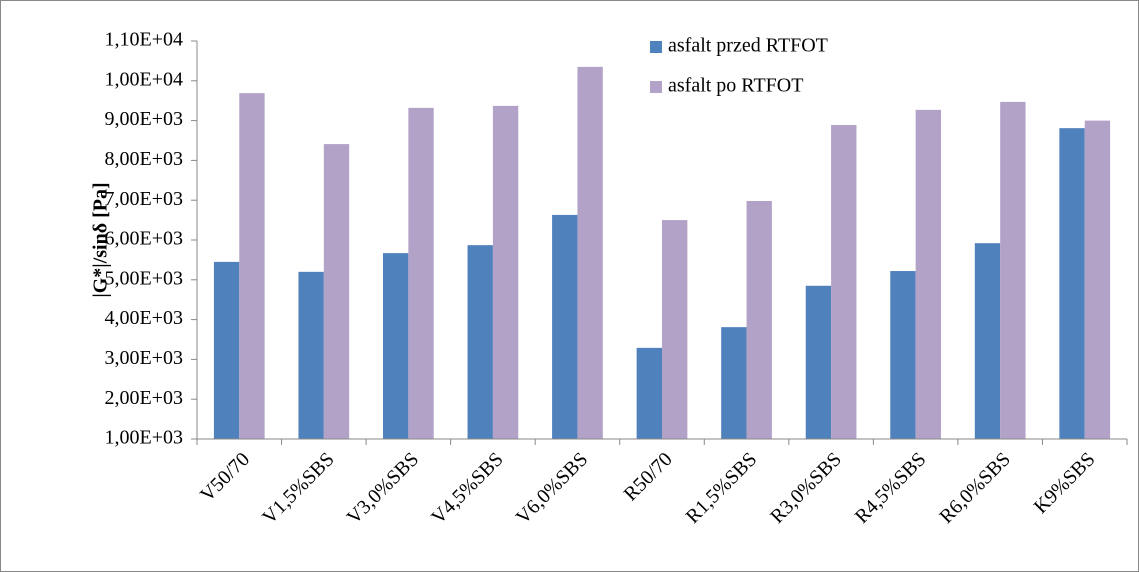 Image resolution: width=1139 pixels, height=572 pixels. I want to click on legend-label: asfalt po RTFOT, so click(735, 86).